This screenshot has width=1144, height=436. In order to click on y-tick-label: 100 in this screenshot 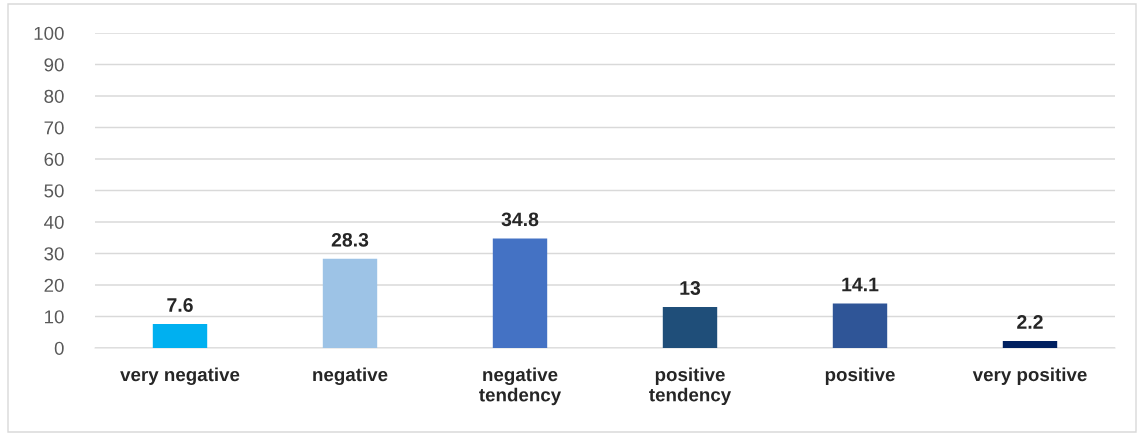, I will do `click(49, 33)`.